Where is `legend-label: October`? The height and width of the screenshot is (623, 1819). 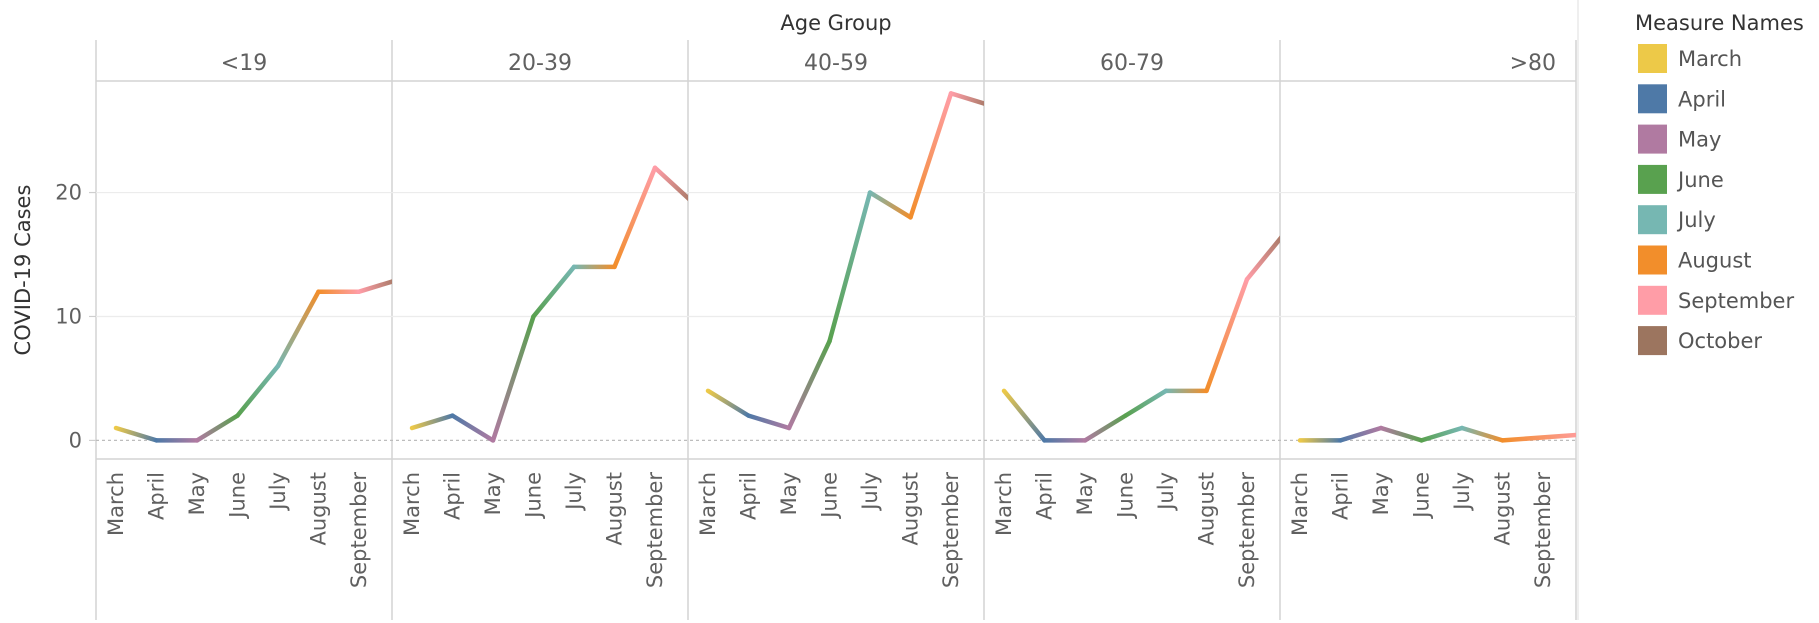
legend-label: October is located at coordinates (1720, 341).